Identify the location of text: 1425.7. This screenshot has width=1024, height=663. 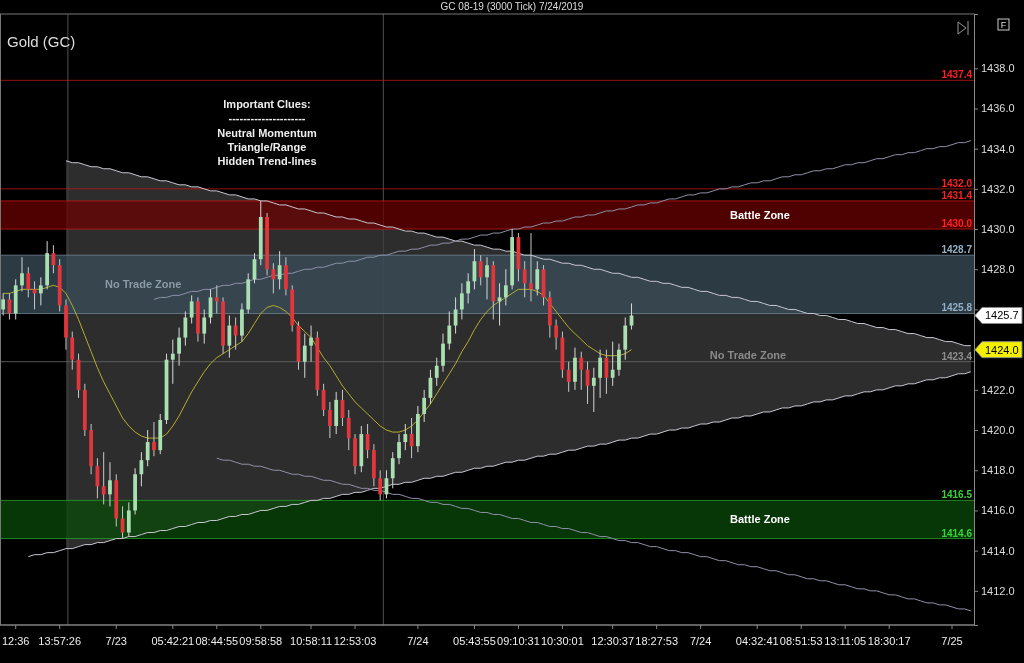
(1002, 315).